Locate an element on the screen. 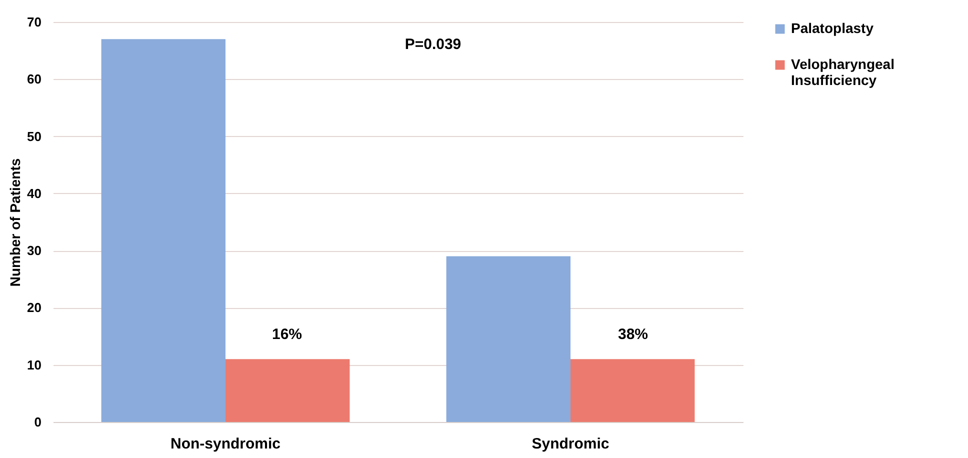 Image resolution: width=968 pixels, height=458 pixels. y-tick-label: 20 is located at coordinates (34, 308).